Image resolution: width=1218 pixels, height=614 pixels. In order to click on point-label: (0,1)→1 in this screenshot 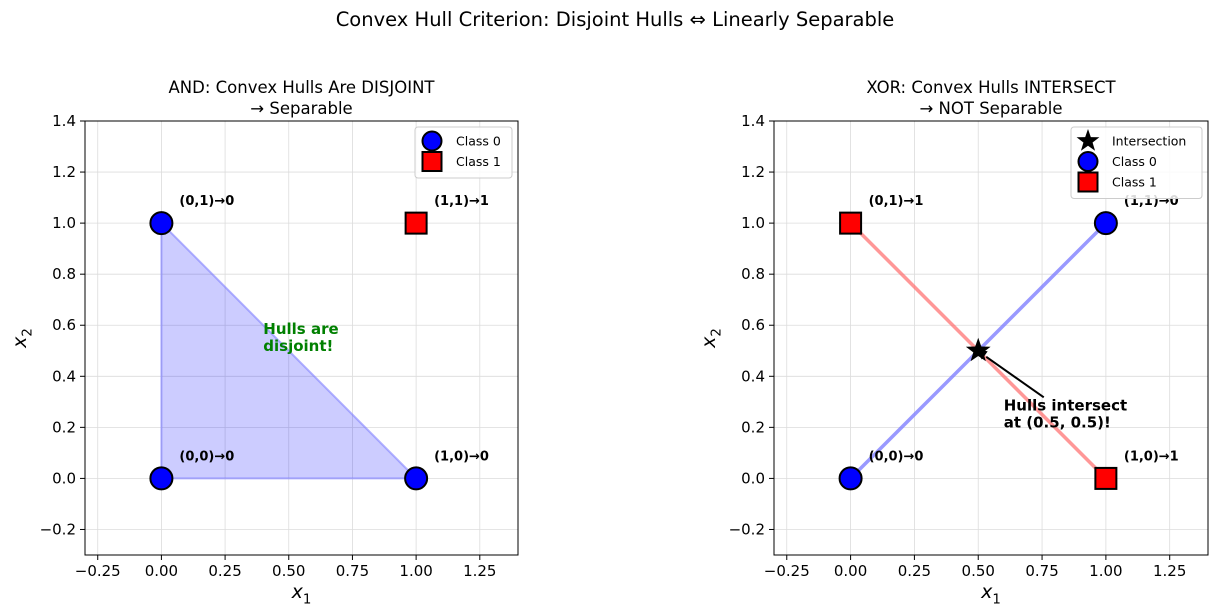, I will do `click(896, 201)`.